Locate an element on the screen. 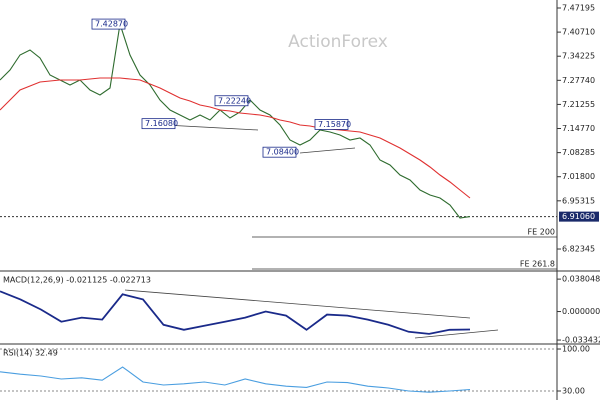 This screenshot has height=400, width=600. annotation-label: 7.42870 is located at coordinates (111, 24).